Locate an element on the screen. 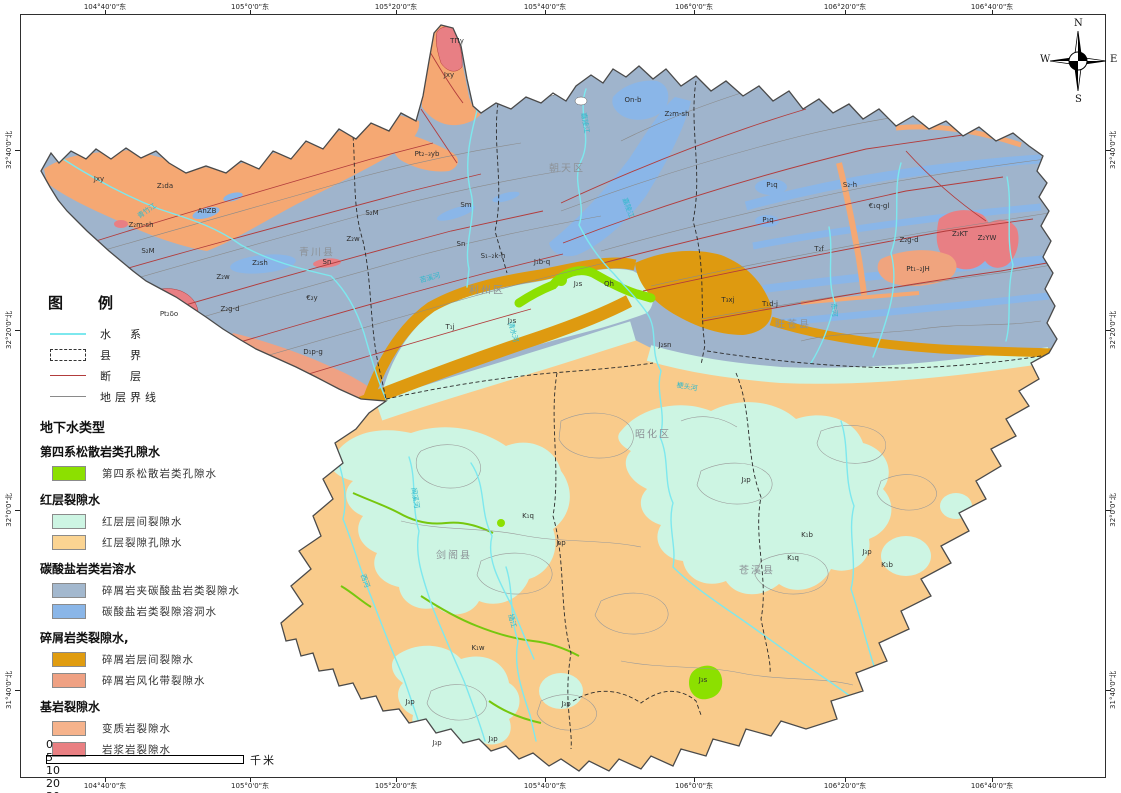 The height and width of the screenshot is (793, 1121). county-symbol-icon is located at coordinates (68, 354).